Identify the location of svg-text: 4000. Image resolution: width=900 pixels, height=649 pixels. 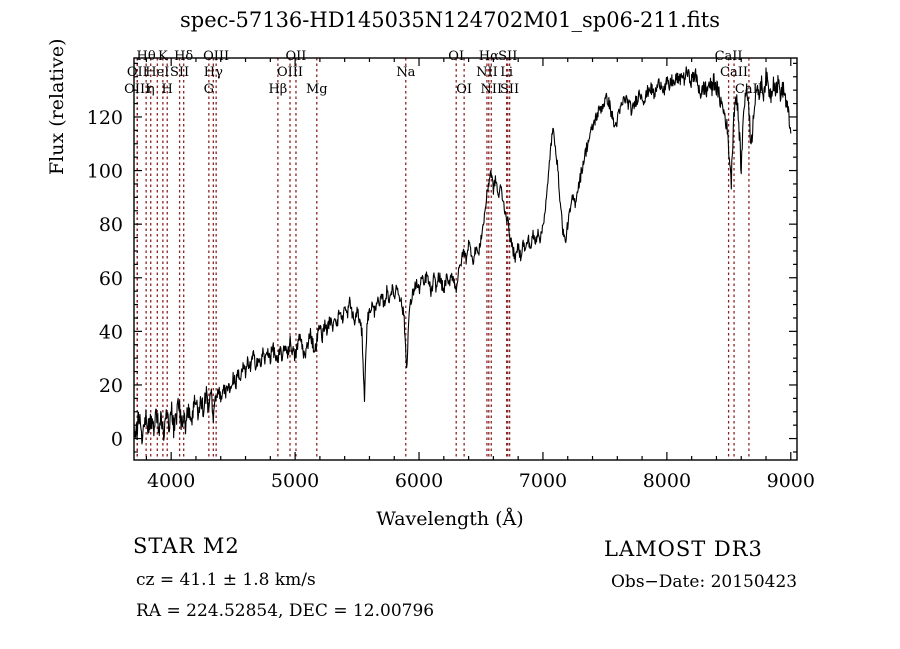
(171, 481).